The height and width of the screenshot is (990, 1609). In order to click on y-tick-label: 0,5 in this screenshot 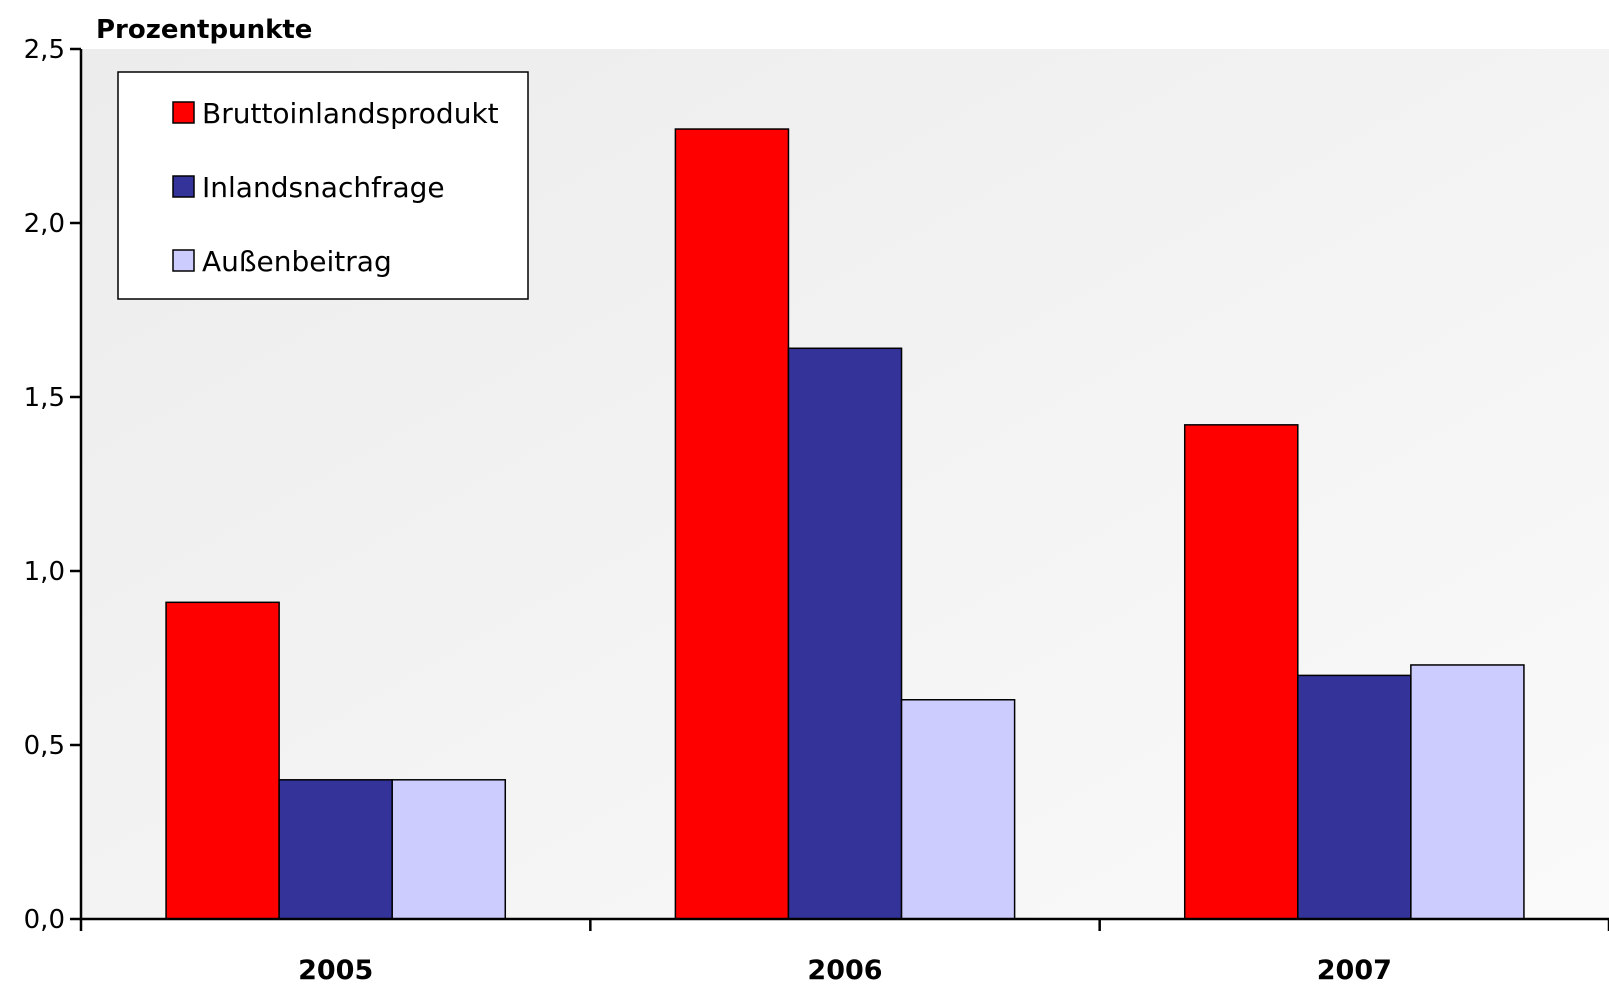, I will do `click(44, 746)`.